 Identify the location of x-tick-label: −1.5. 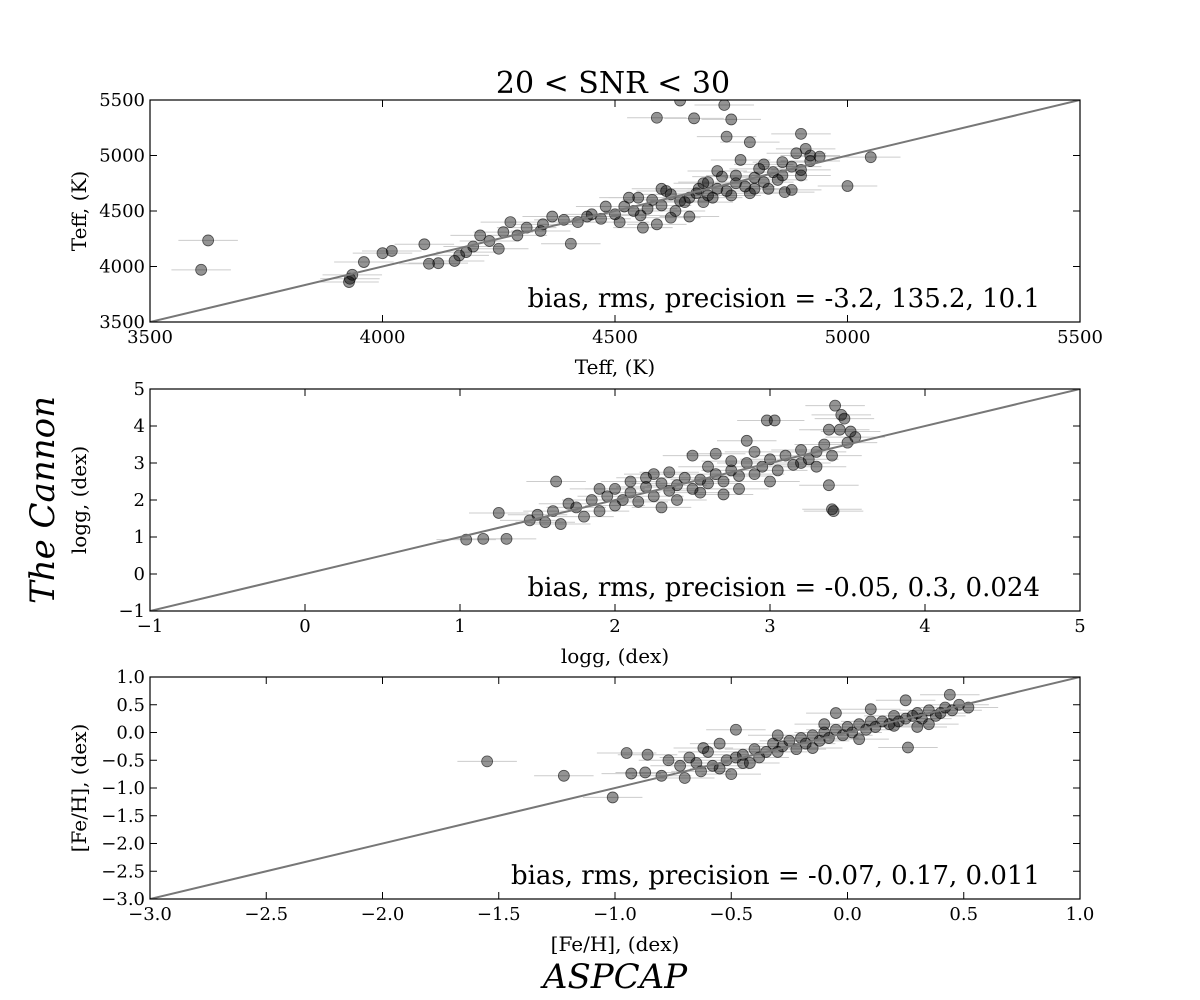
(499, 914).